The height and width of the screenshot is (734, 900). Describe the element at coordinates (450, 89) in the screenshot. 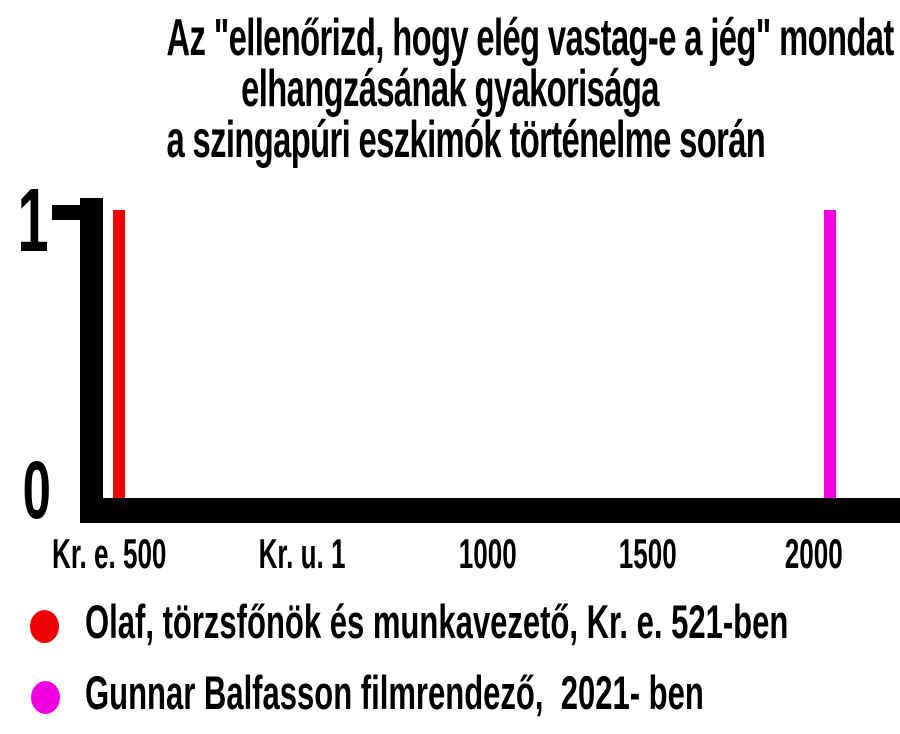

I see `chart-title-line-2: elhangzásának gyakorisága` at that location.